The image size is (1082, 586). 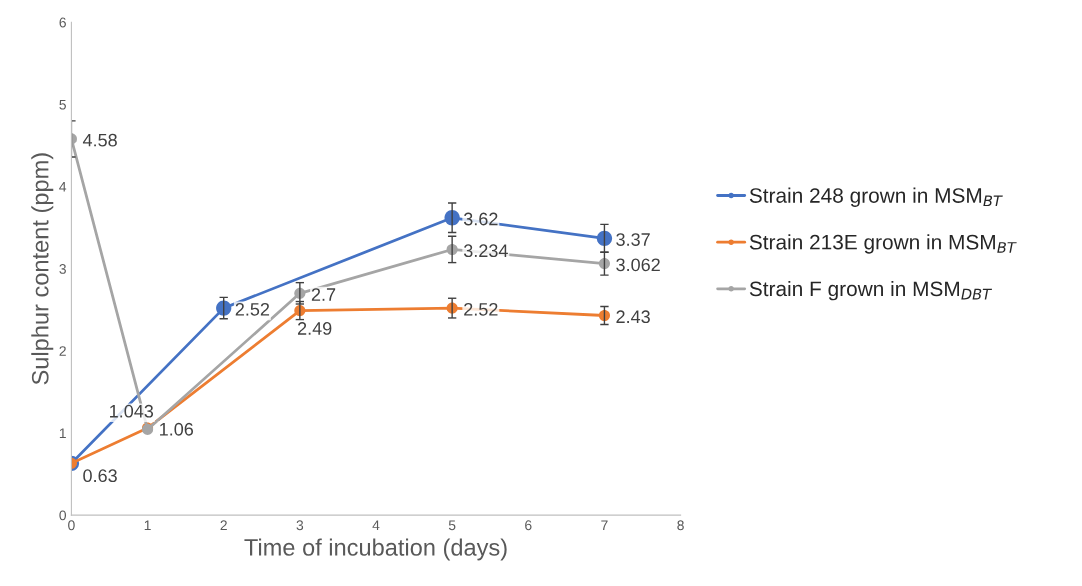 I want to click on x-tick-label: 1, so click(x=147, y=525).